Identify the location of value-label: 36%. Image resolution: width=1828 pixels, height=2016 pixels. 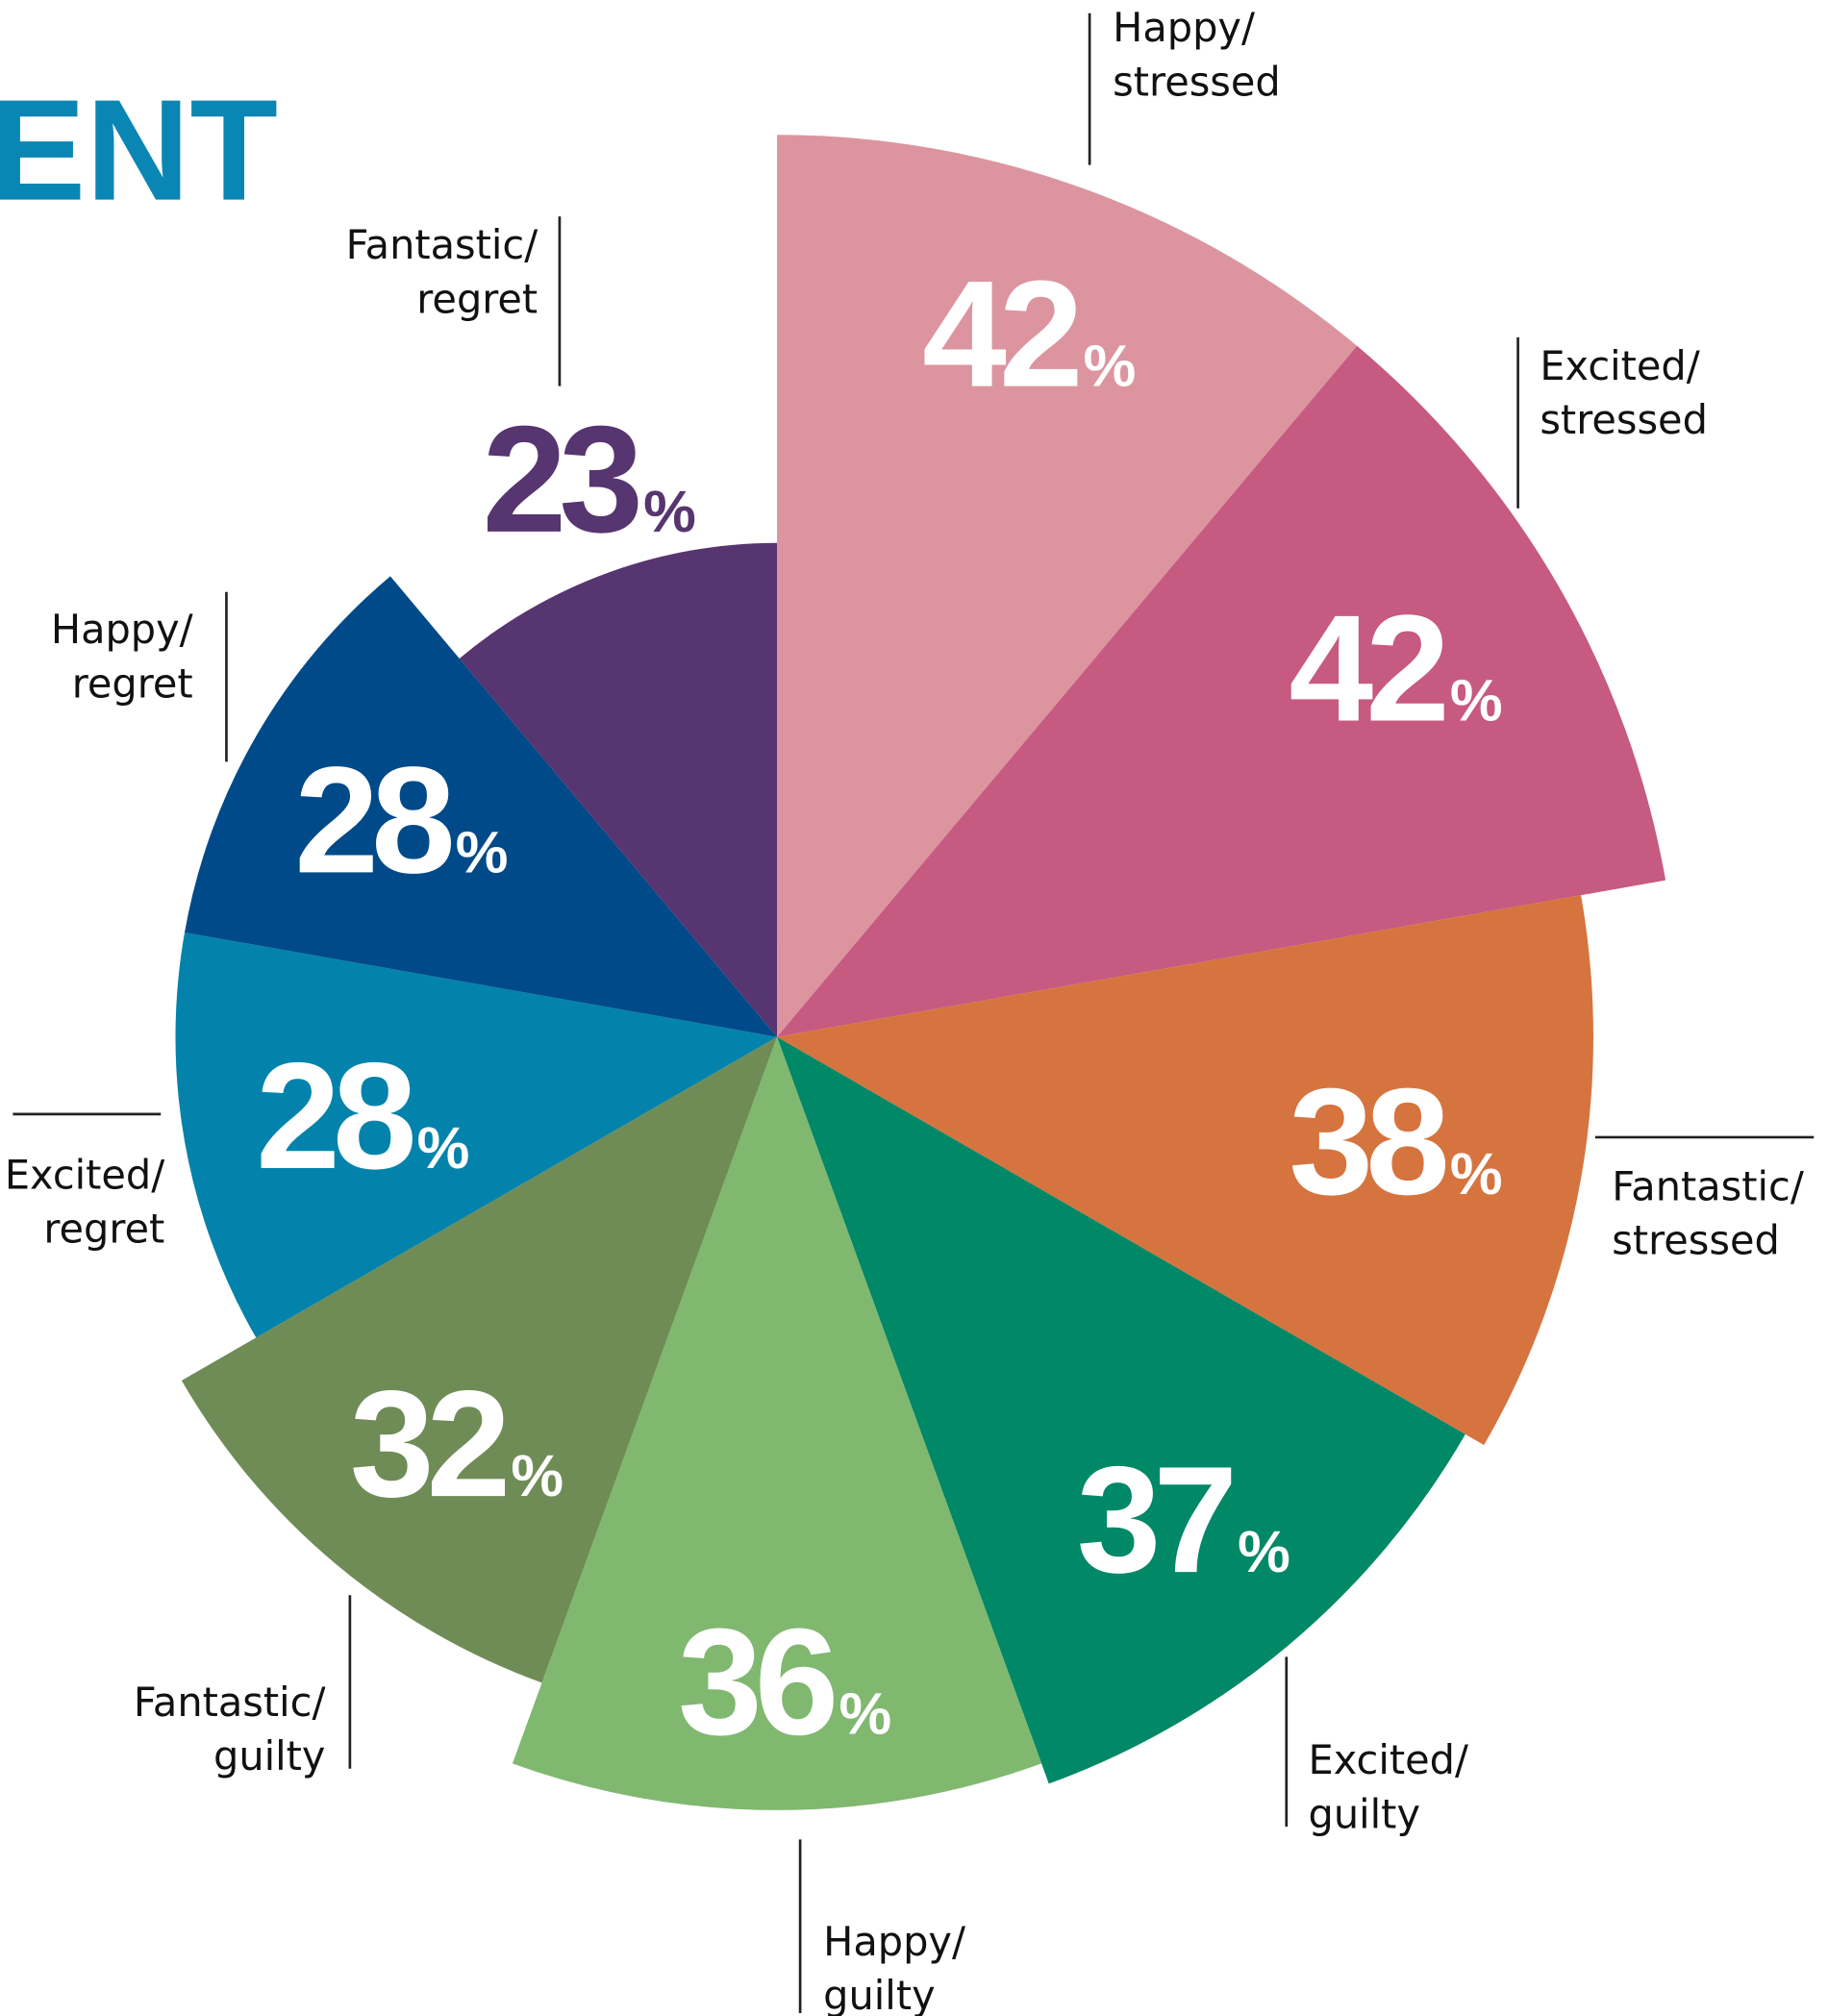
(785, 1682).